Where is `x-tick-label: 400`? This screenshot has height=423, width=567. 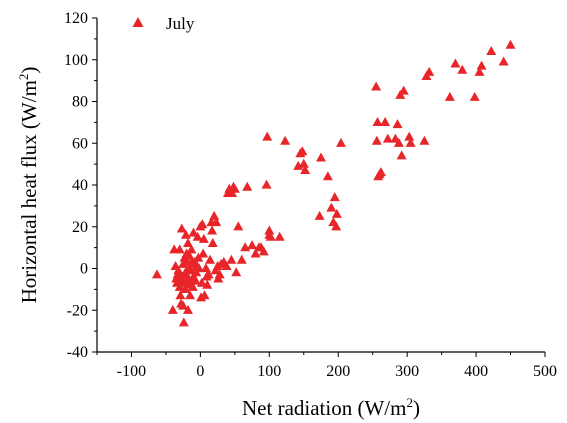 x-tick-label: 400 is located at coordinates (476, 371).